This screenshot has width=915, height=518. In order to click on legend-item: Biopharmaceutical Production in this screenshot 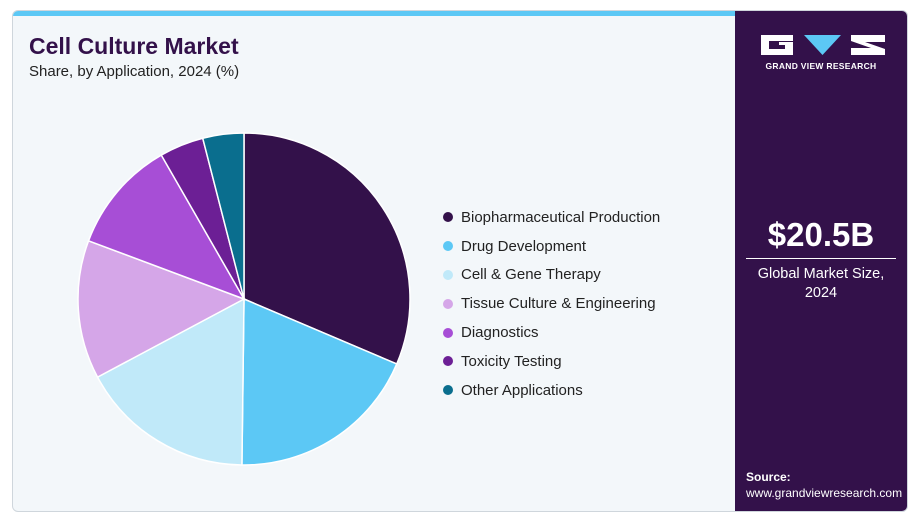, I will do `click(551, 217)`.